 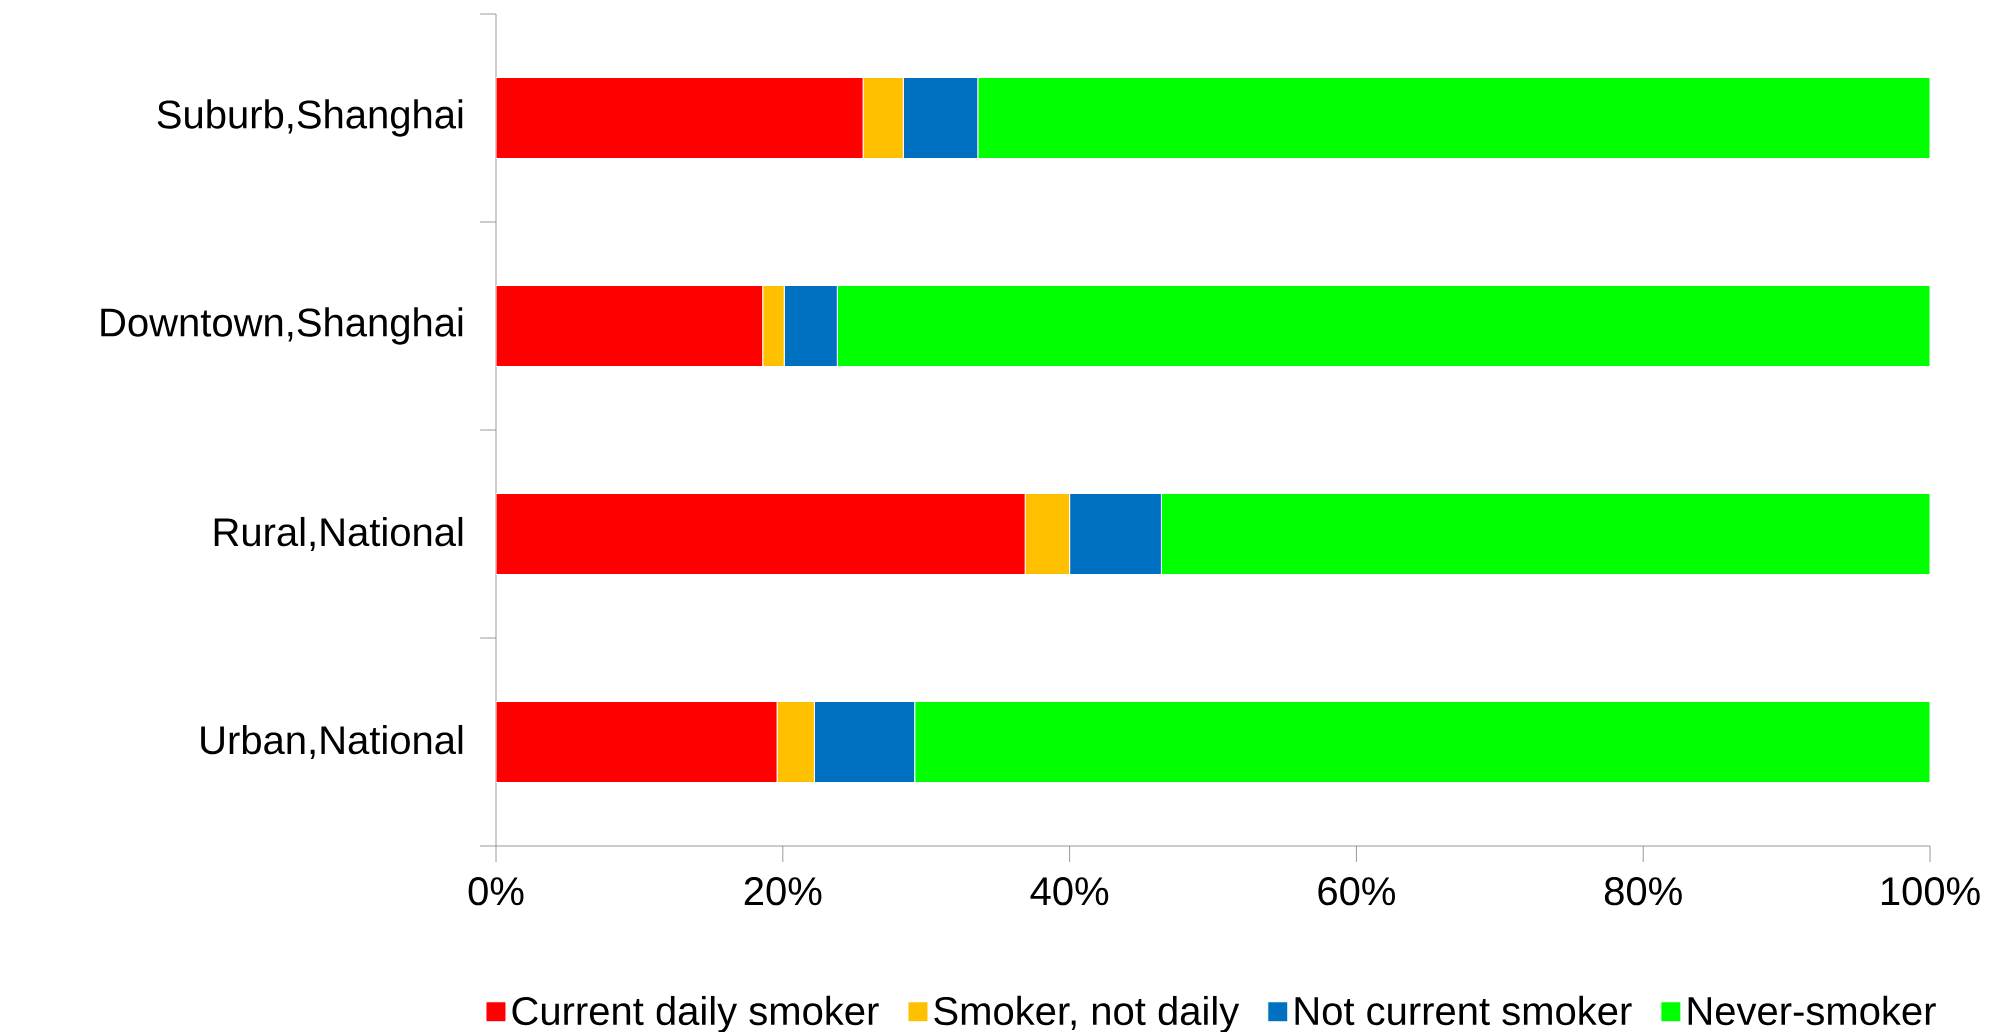 I want to click on y-tick-label: Rural,National, so click(x=338, y=534).